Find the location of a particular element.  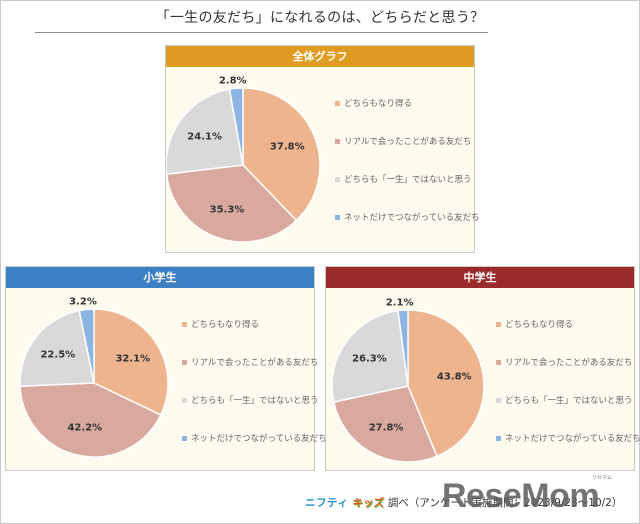

title-divider is located at coordinates (261, 32).